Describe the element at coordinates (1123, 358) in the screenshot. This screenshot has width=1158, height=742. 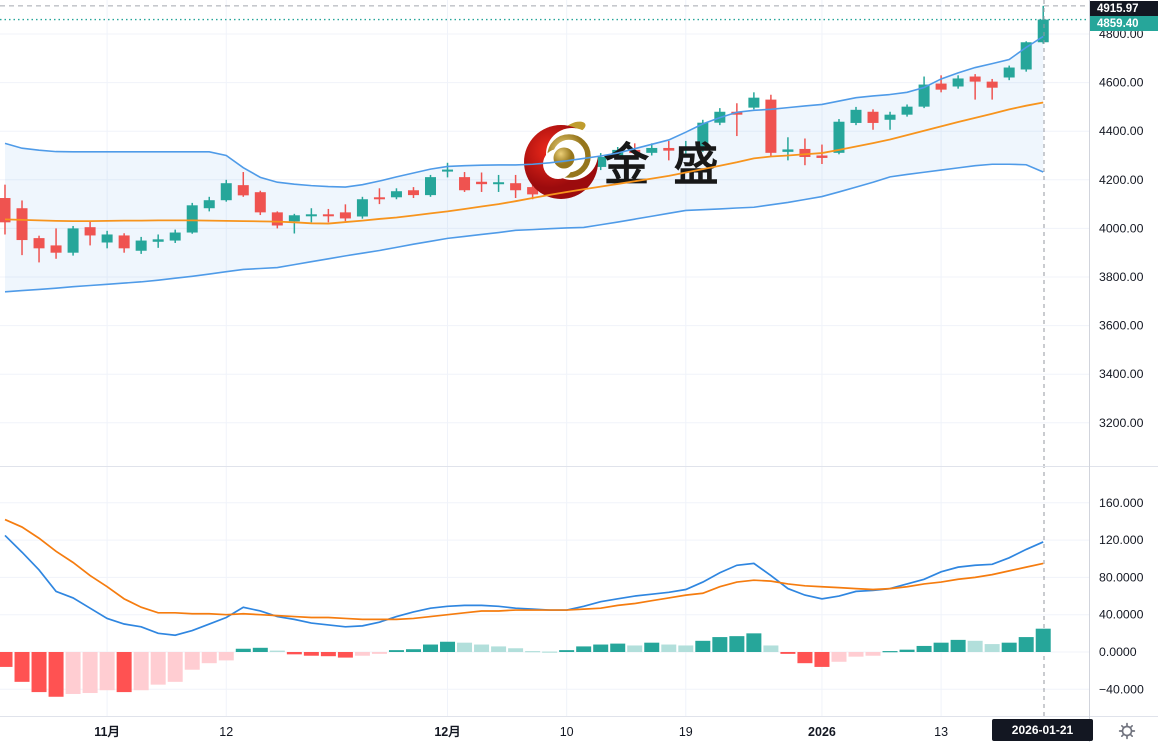
I see `price-axis` at that location.